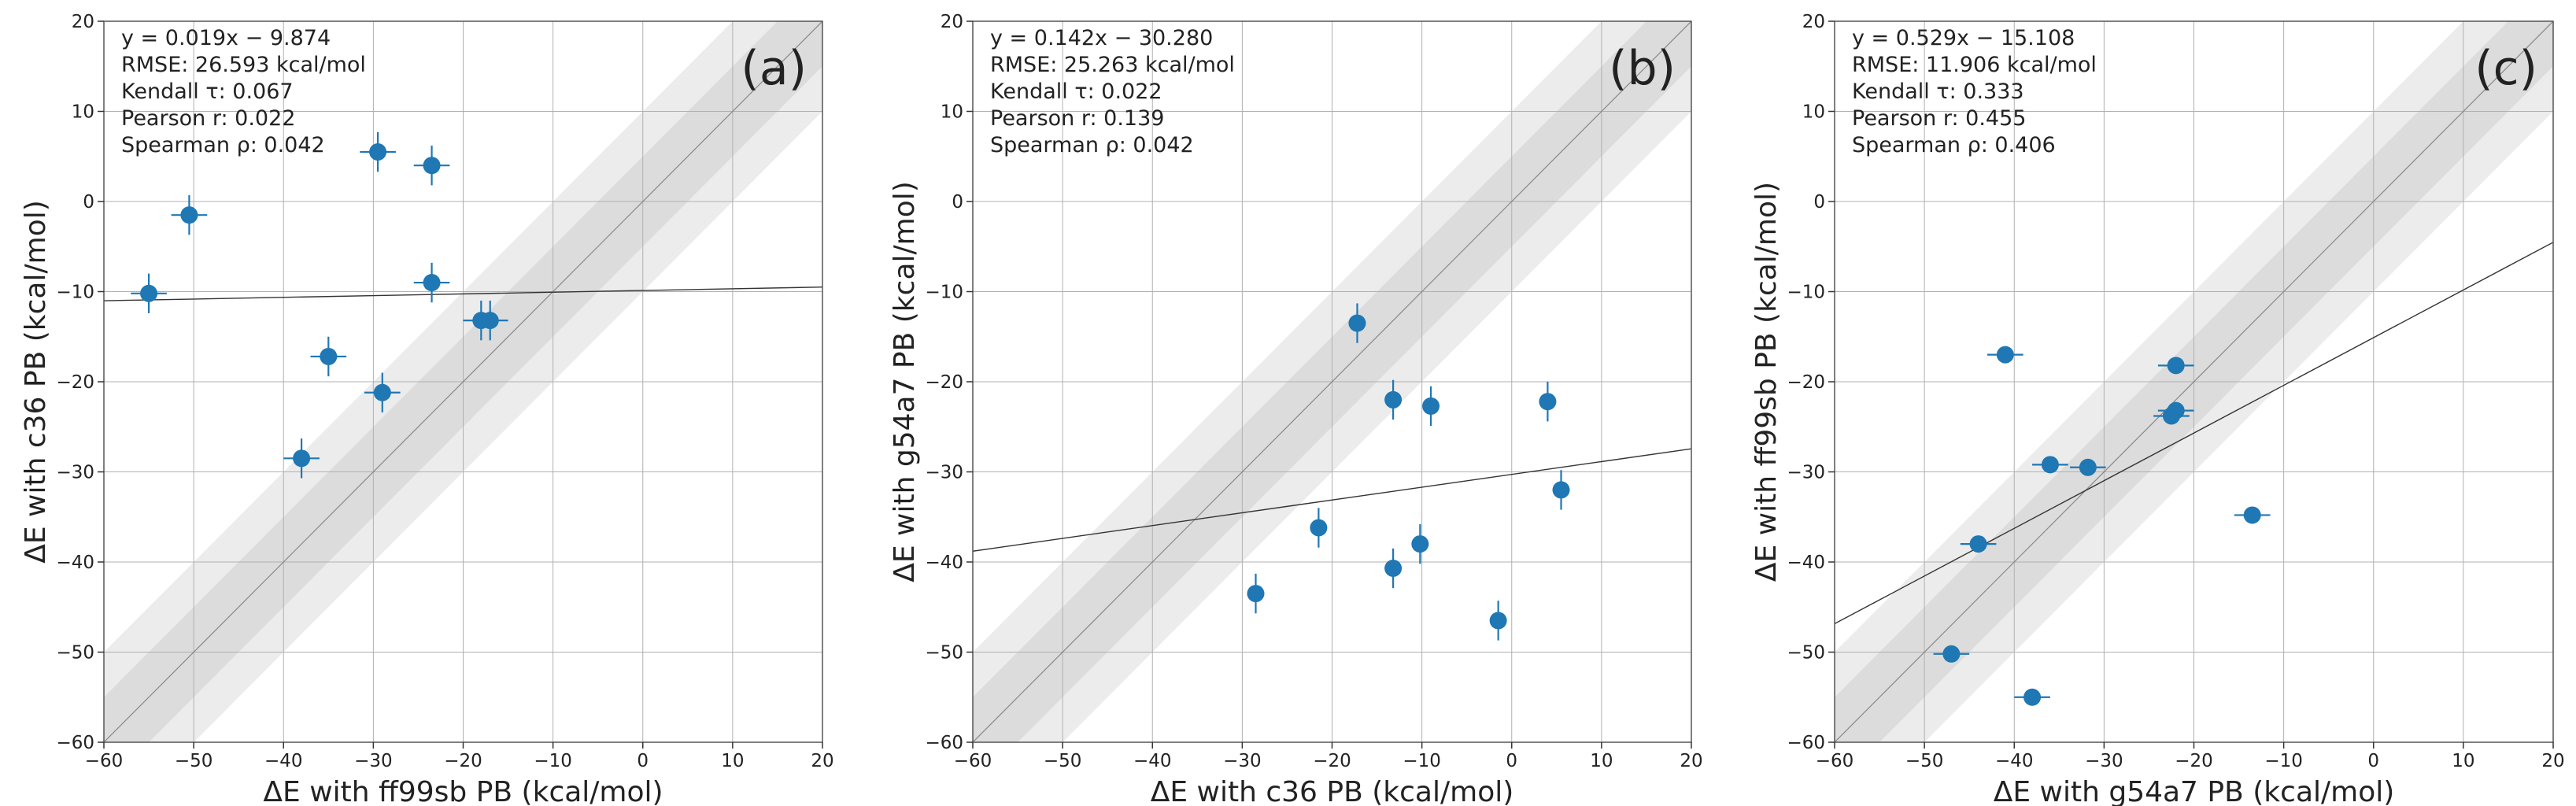  I want to click on panel-a-ytick-label: 20, so click(83, 22).